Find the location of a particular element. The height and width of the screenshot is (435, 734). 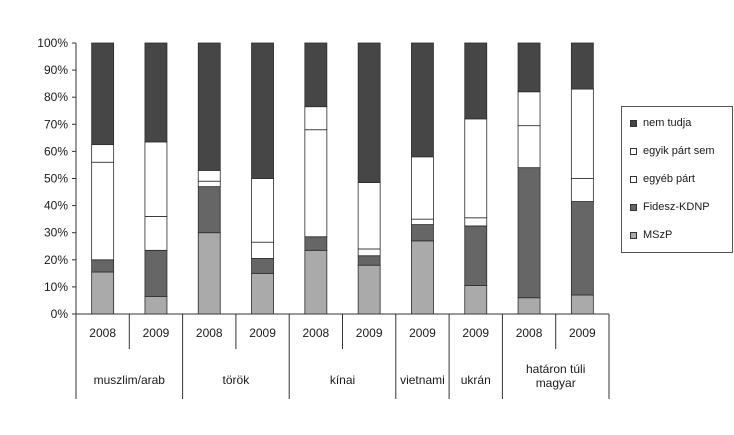

y-tick-label: 10% is located at coordinates (56, 287).